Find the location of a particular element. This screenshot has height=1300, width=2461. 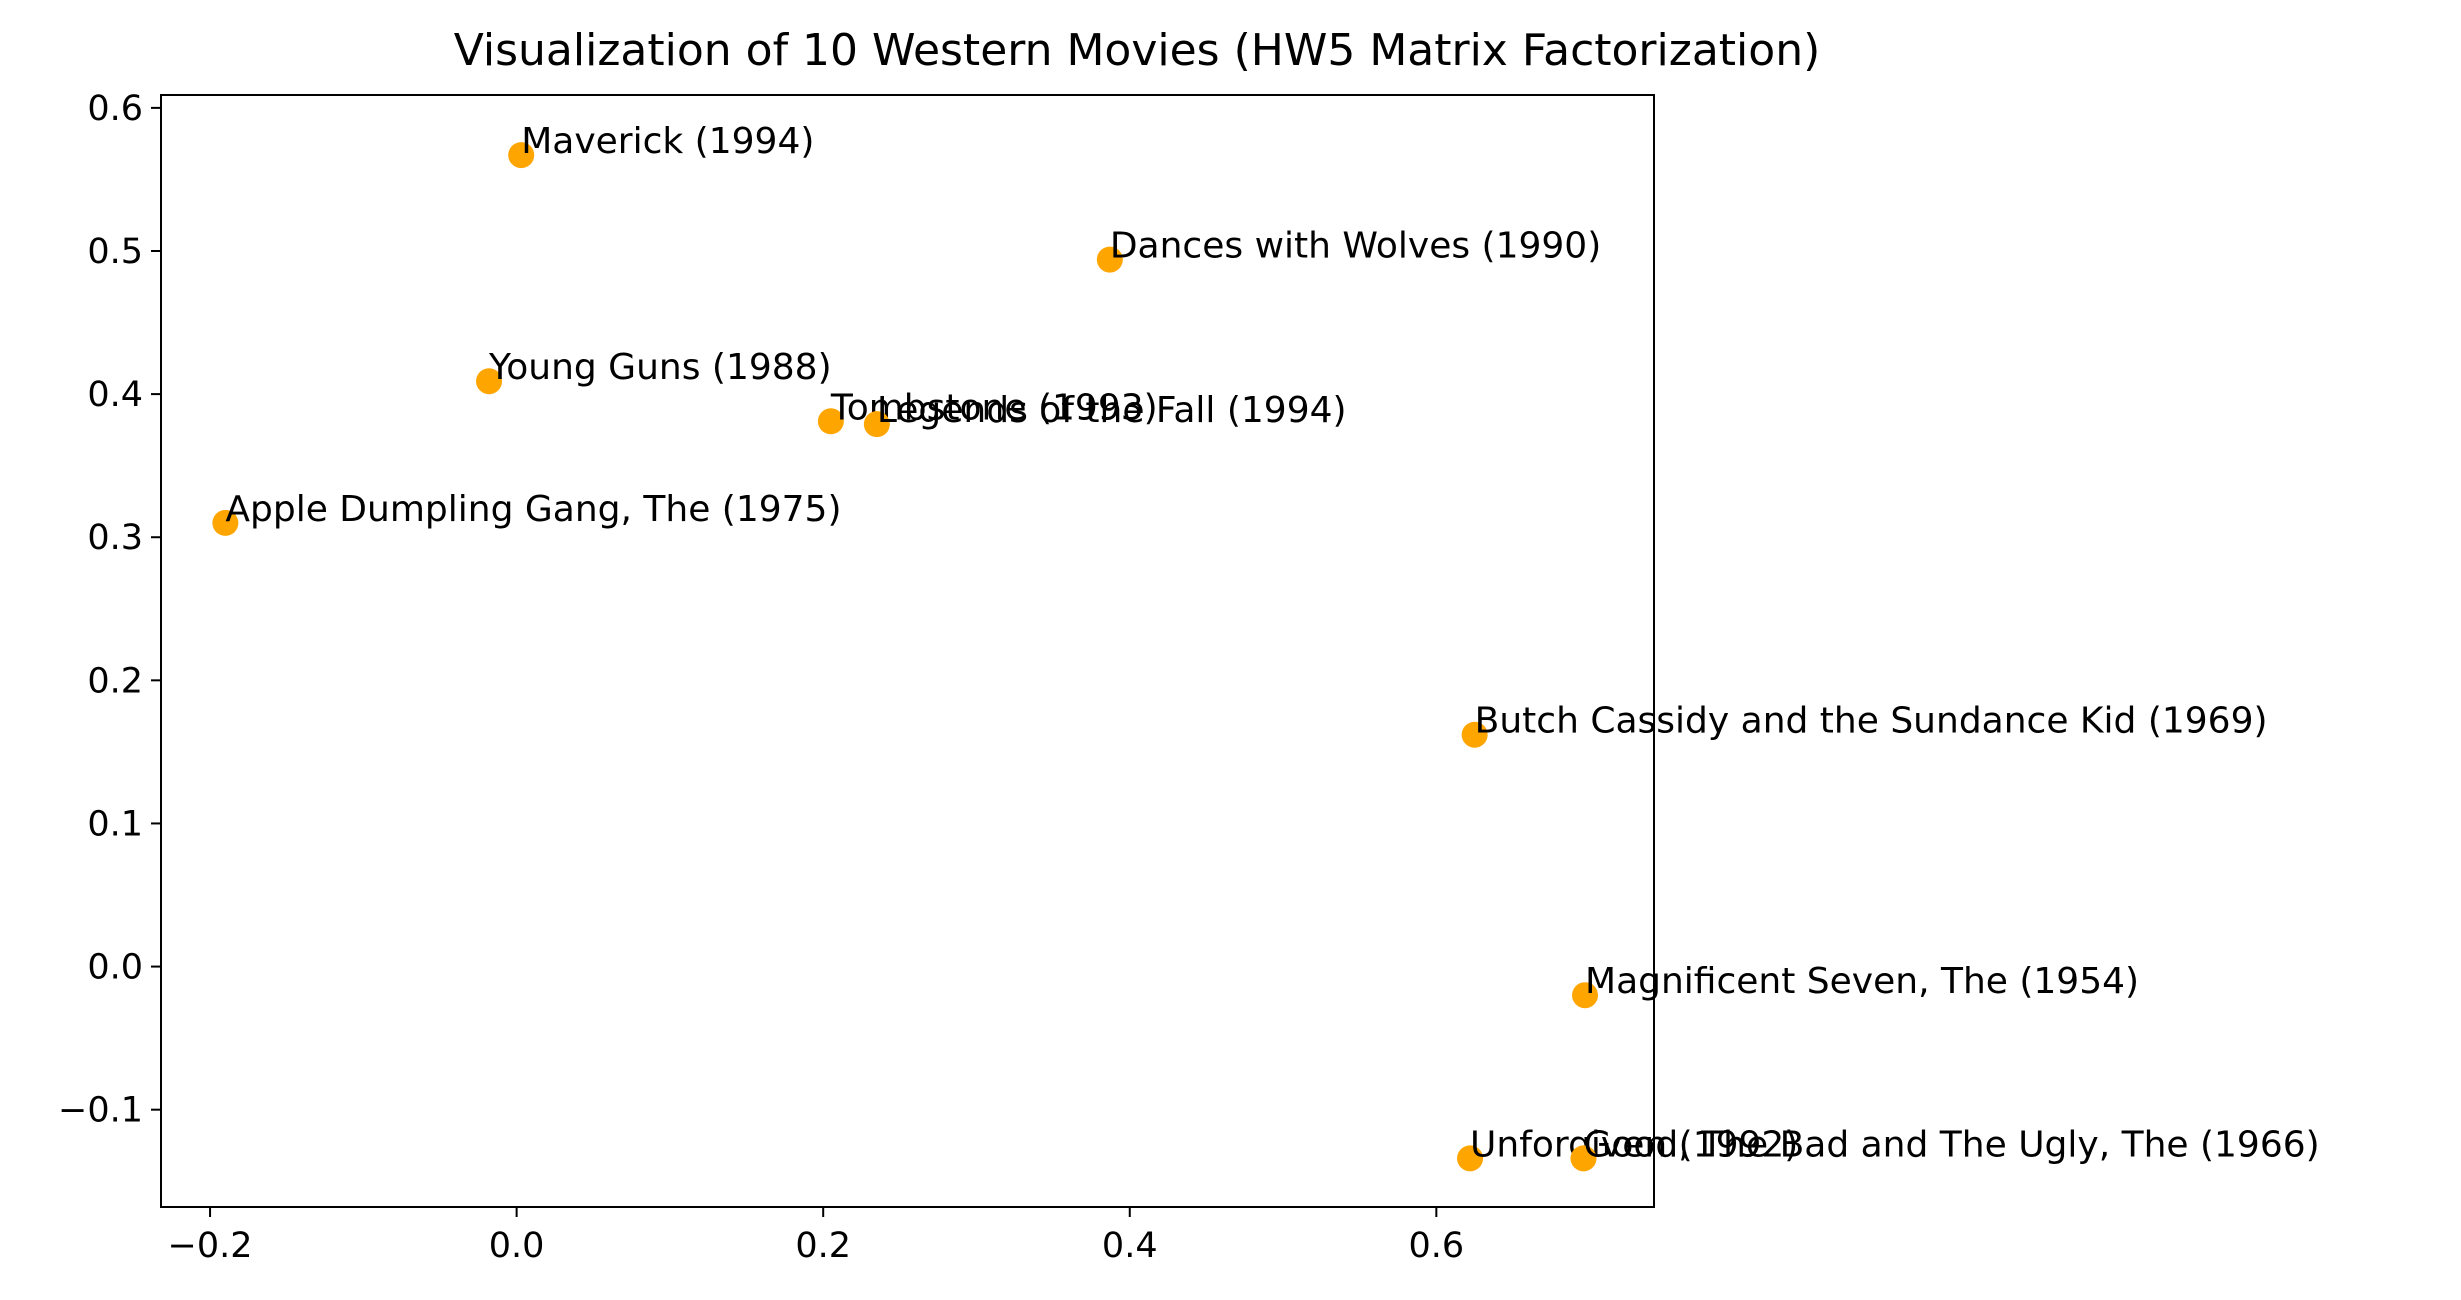

x-tick-label: 0.0 is located at coordinates (517, 1246).